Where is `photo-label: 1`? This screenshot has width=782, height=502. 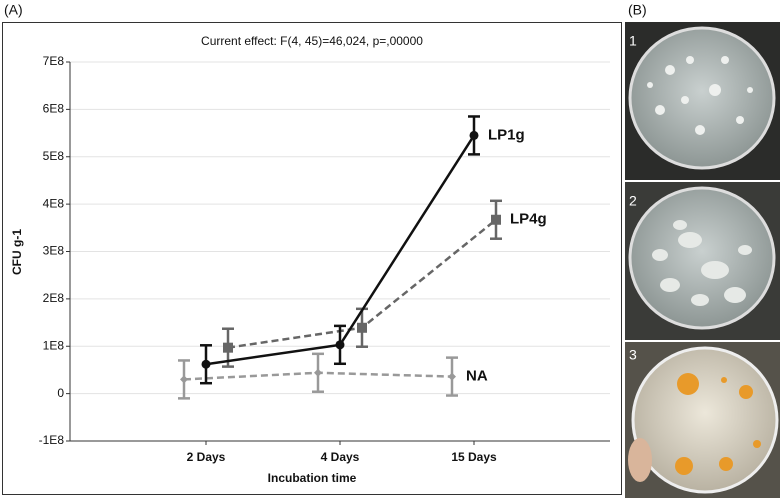
photo-label: 1 is located at coordinates (633, 41).